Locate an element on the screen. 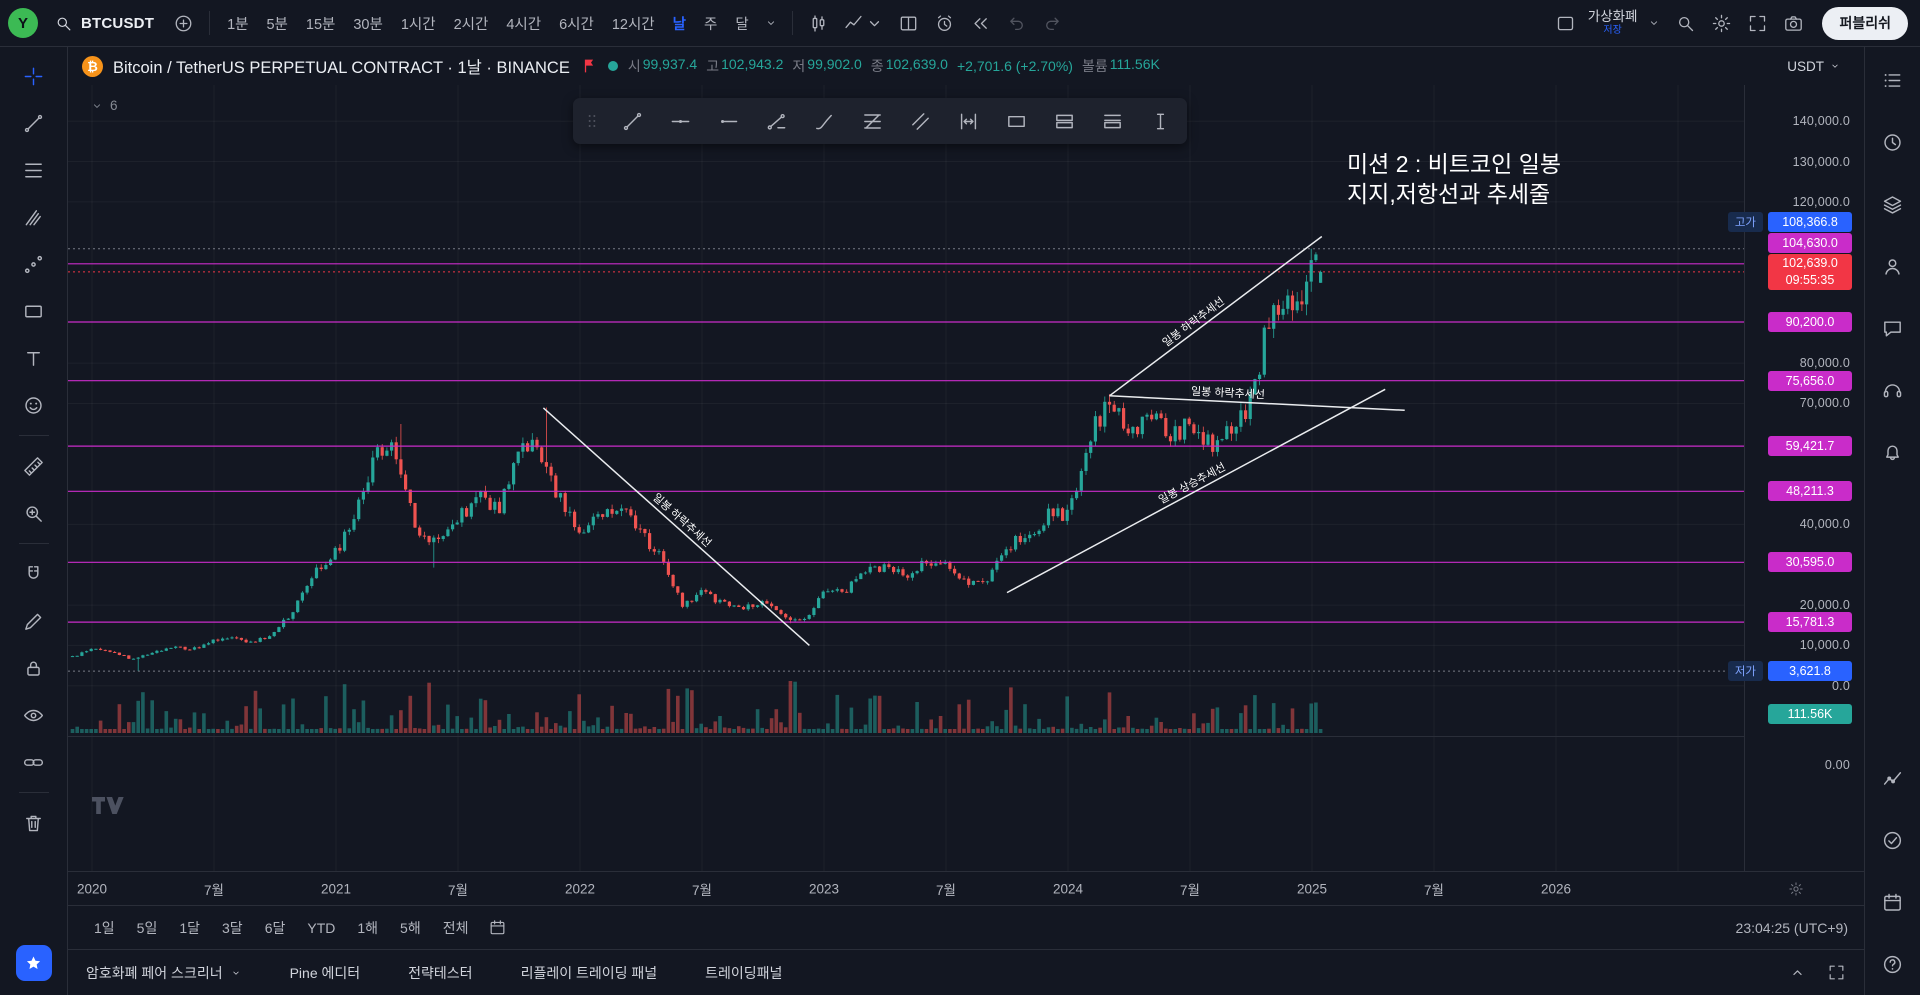 The height and width of the screenshot is (995, 1920). pattern-tool-button is located at coordinates (34, 217).